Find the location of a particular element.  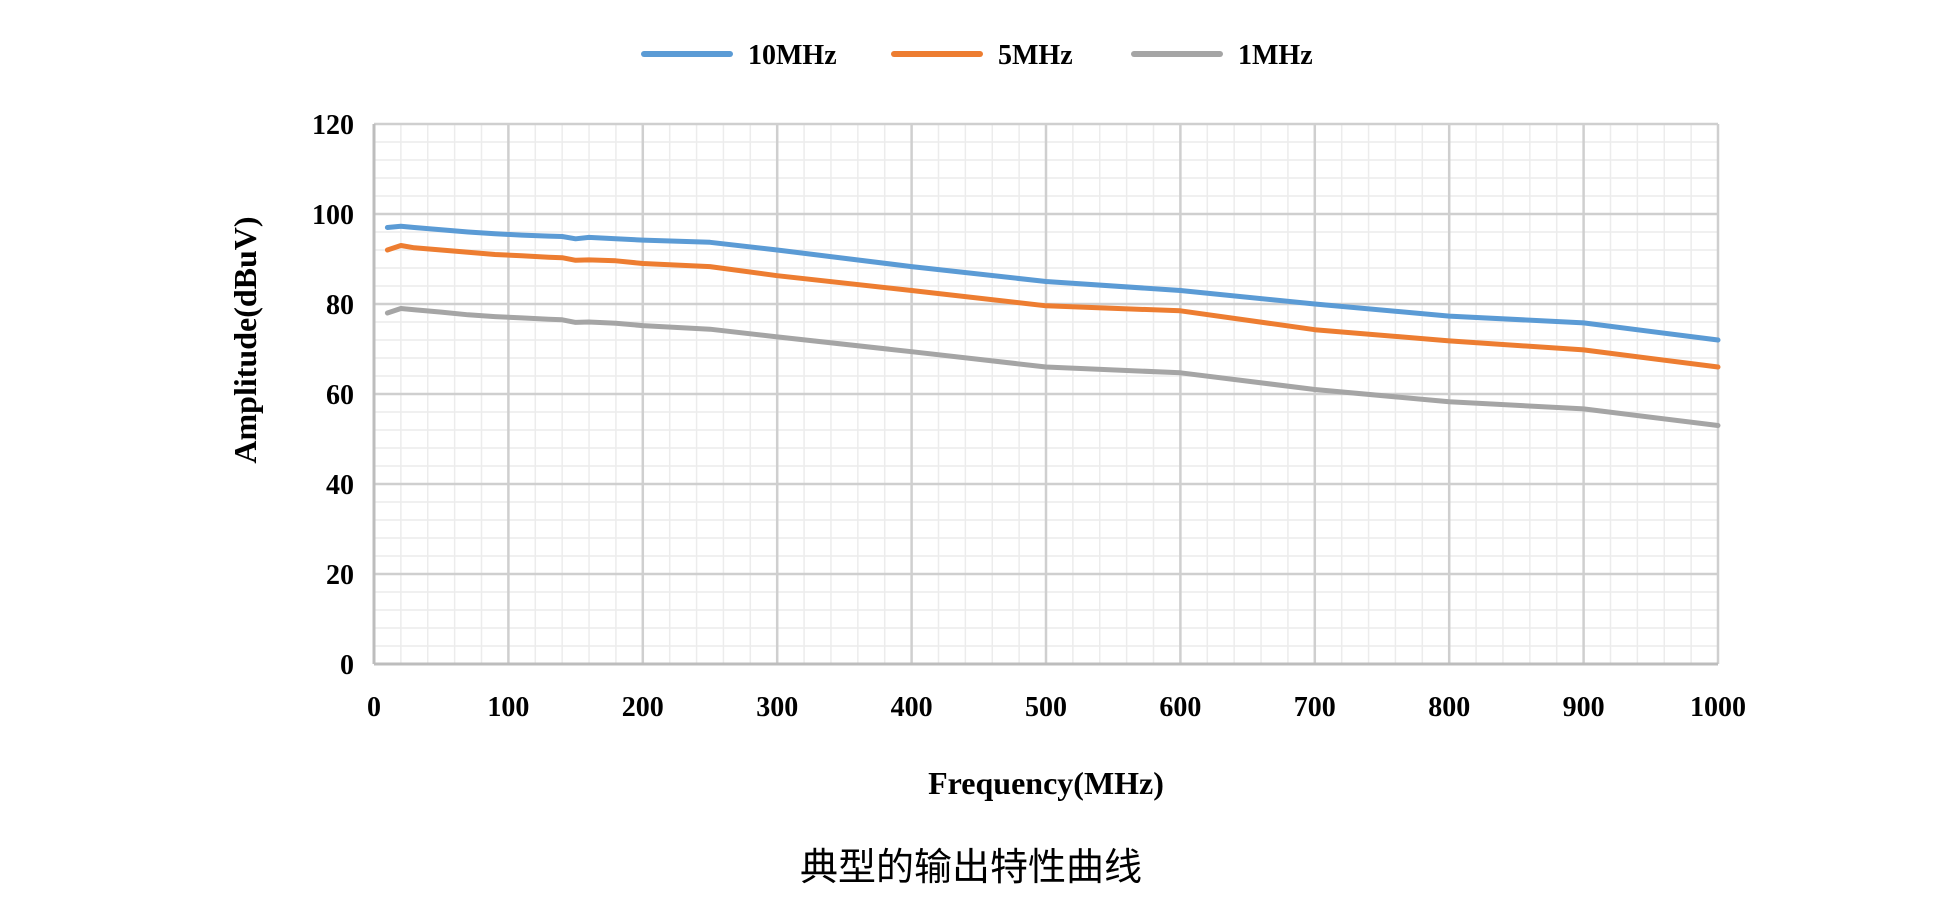

legend-label-1MHz: 1MHz is located at coordinates (1275, 55).